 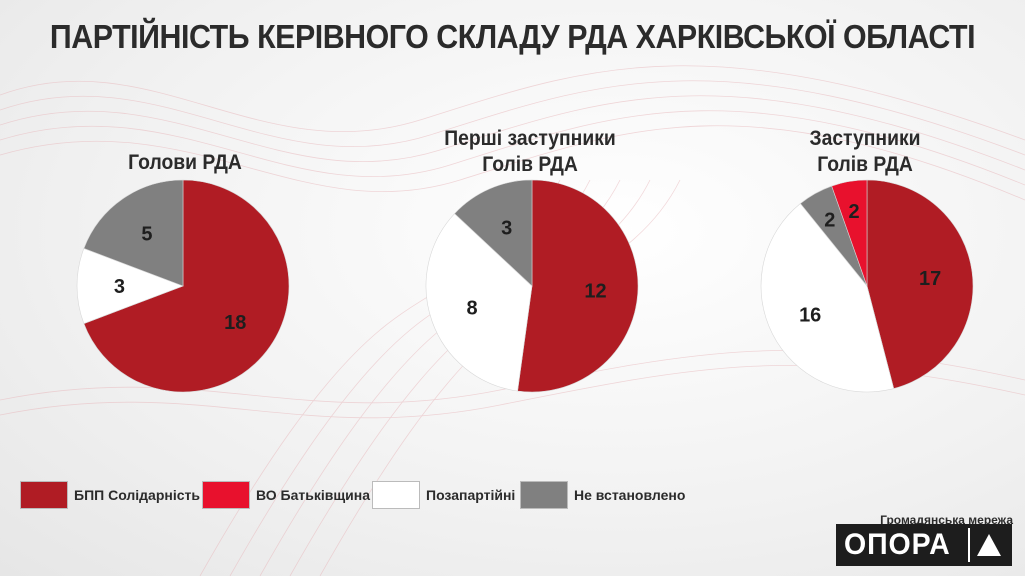 What do you see at coordinates (226, 495) in the screenshot?
I see `legend-swatch-batkivshchyna` at bounding box center [226, 495].